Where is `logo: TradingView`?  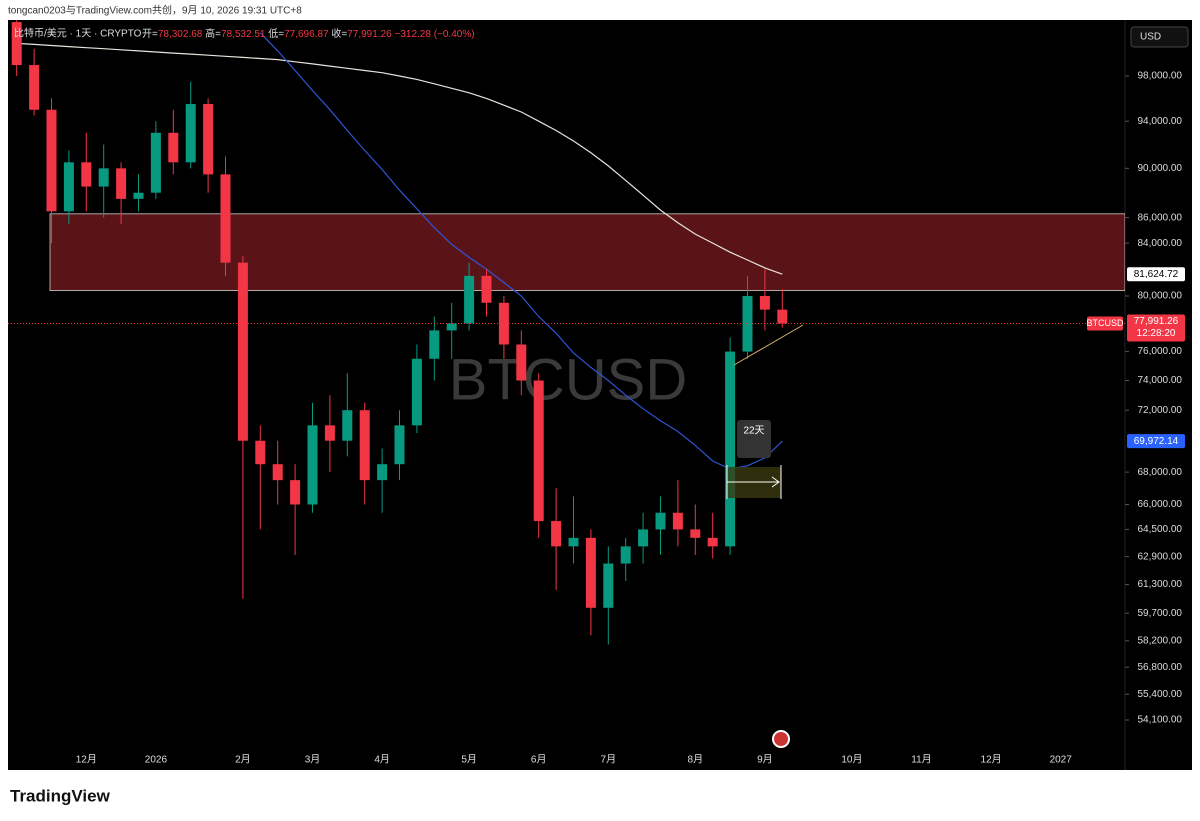
logo: TradingView is located at coordinates (60, 795).